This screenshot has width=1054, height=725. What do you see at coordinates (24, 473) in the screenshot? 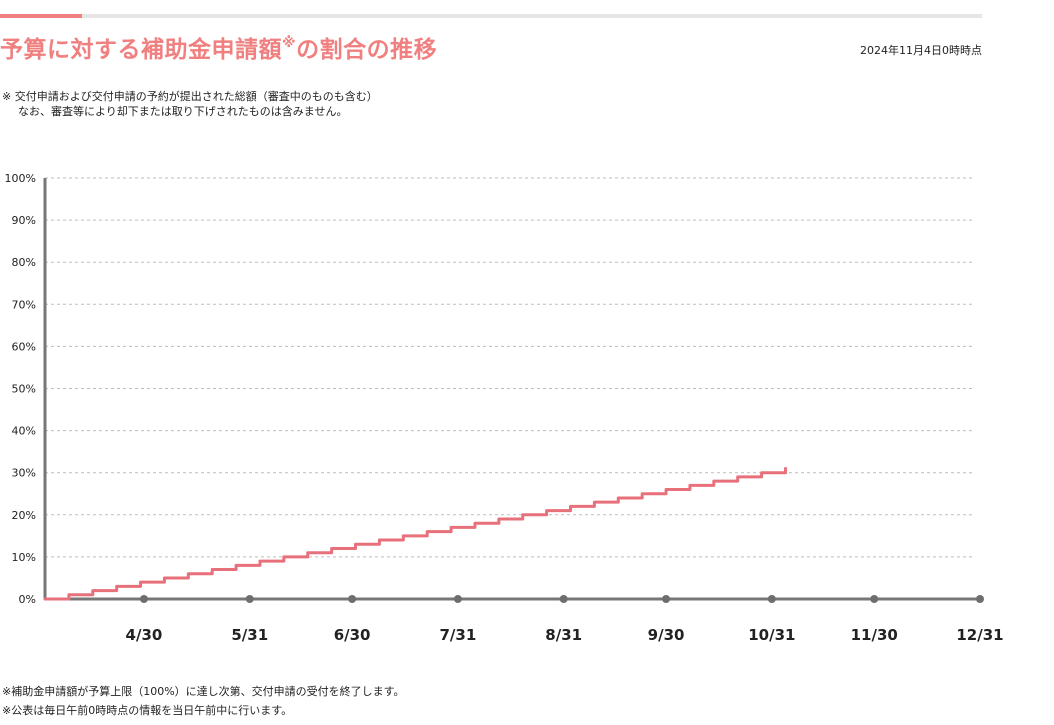
I see `y-tick-label: 30%` at bounding box center [24, 473].